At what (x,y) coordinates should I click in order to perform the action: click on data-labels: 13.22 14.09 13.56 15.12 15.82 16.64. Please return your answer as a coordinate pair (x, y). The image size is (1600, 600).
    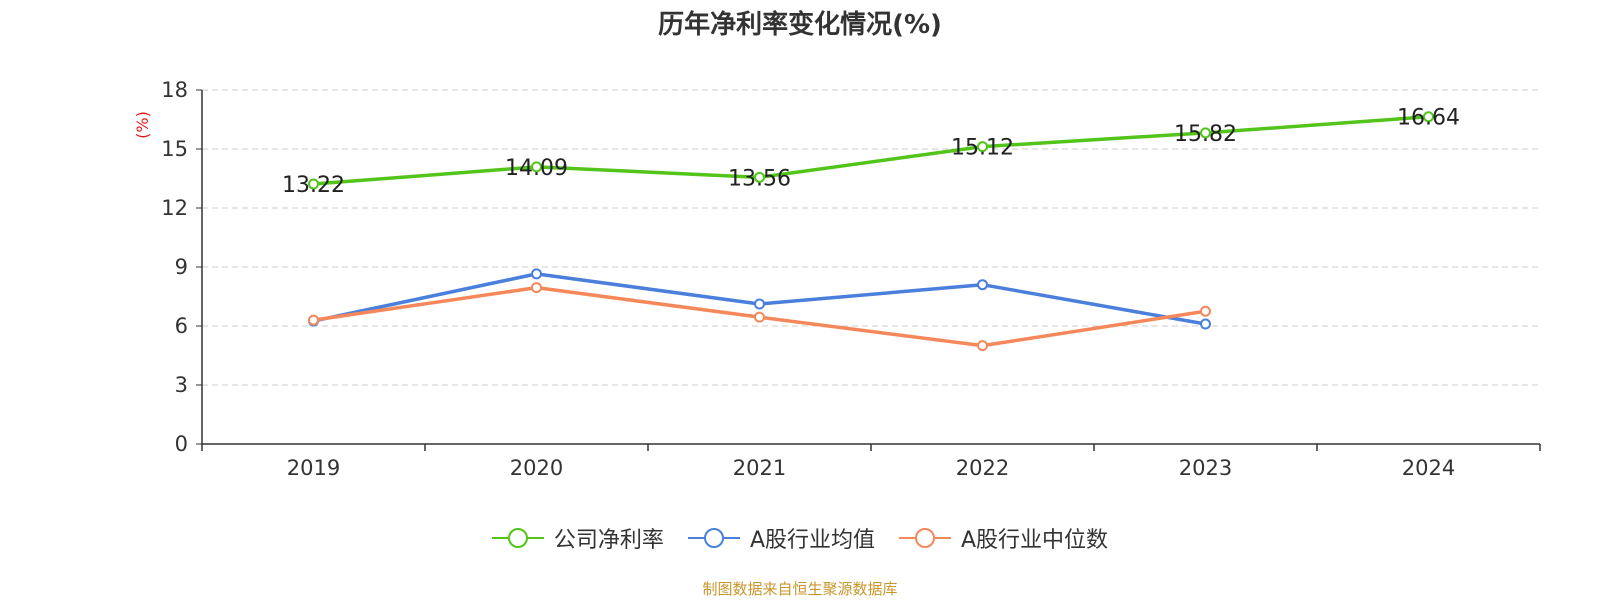
    Looking at the image, I should click on (871, 152).